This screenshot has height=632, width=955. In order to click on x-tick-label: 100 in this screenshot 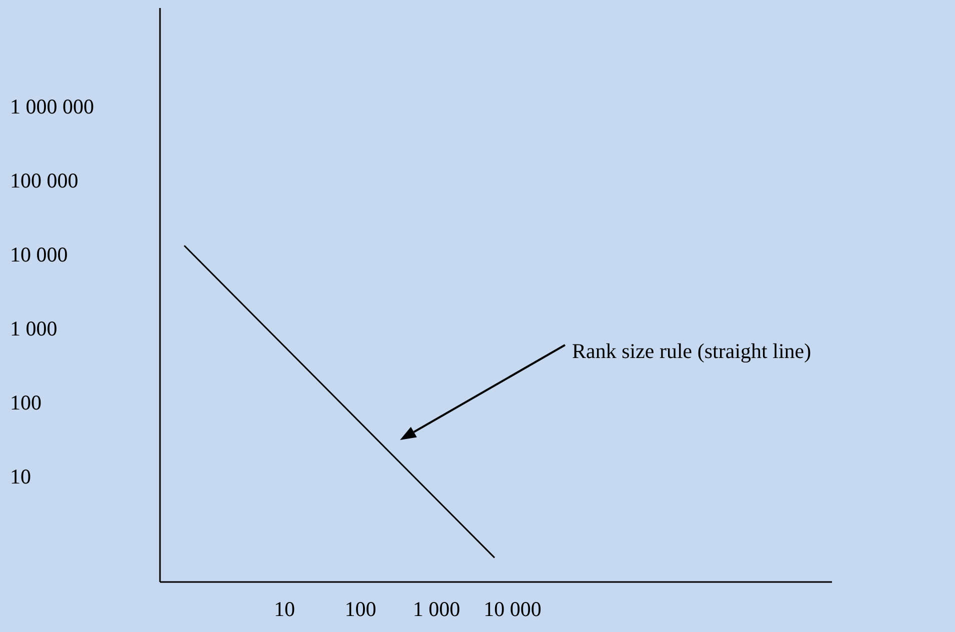, I will do `click(360, 609)`.